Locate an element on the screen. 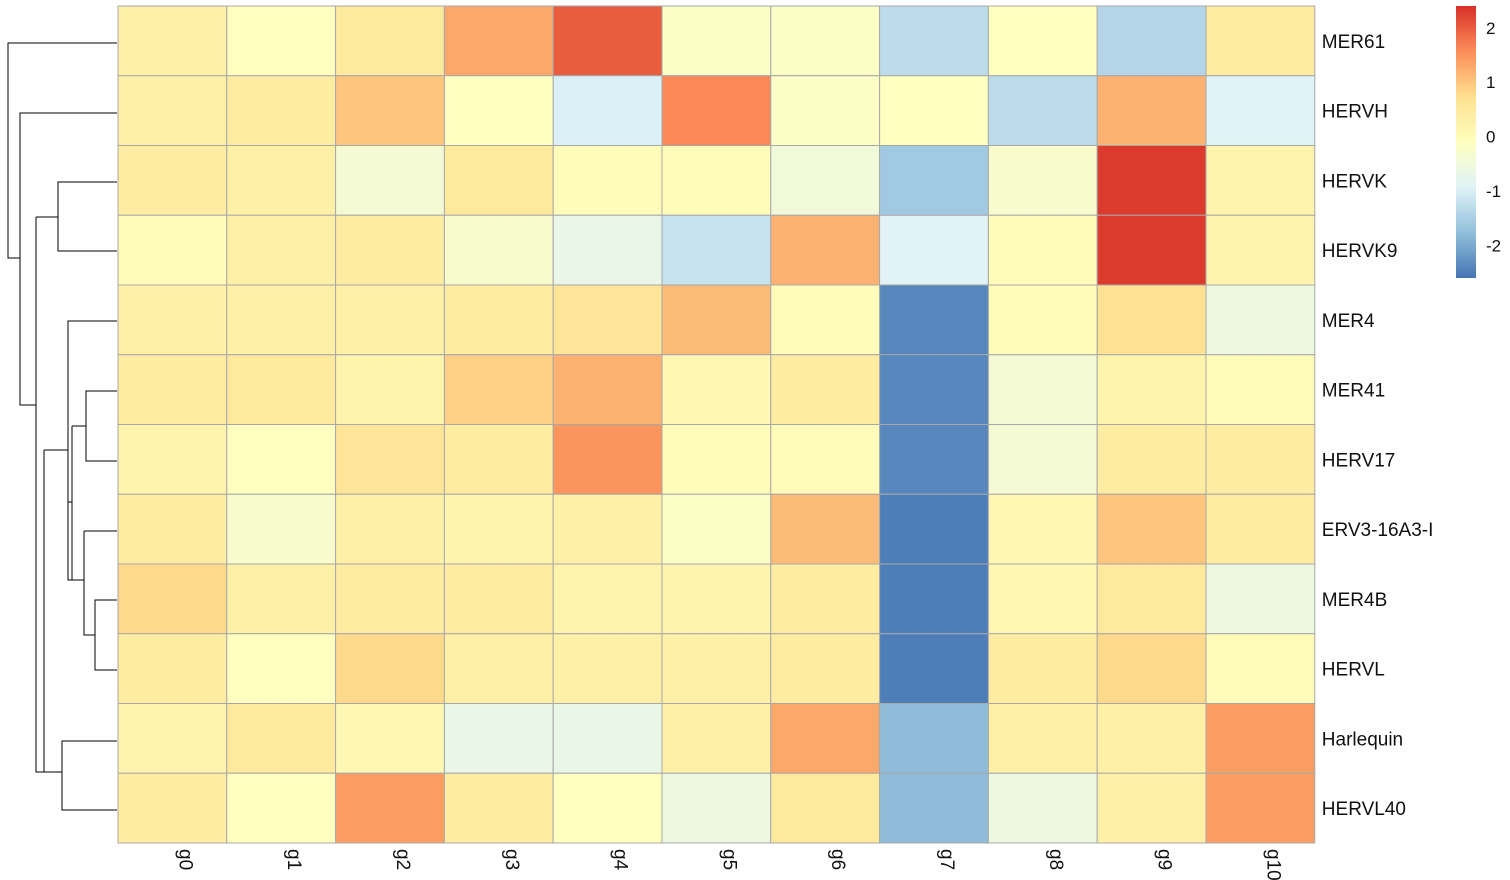 This screenshot has width=1510, height=880. column-label: g9 is located at coordinates (1164, 859).